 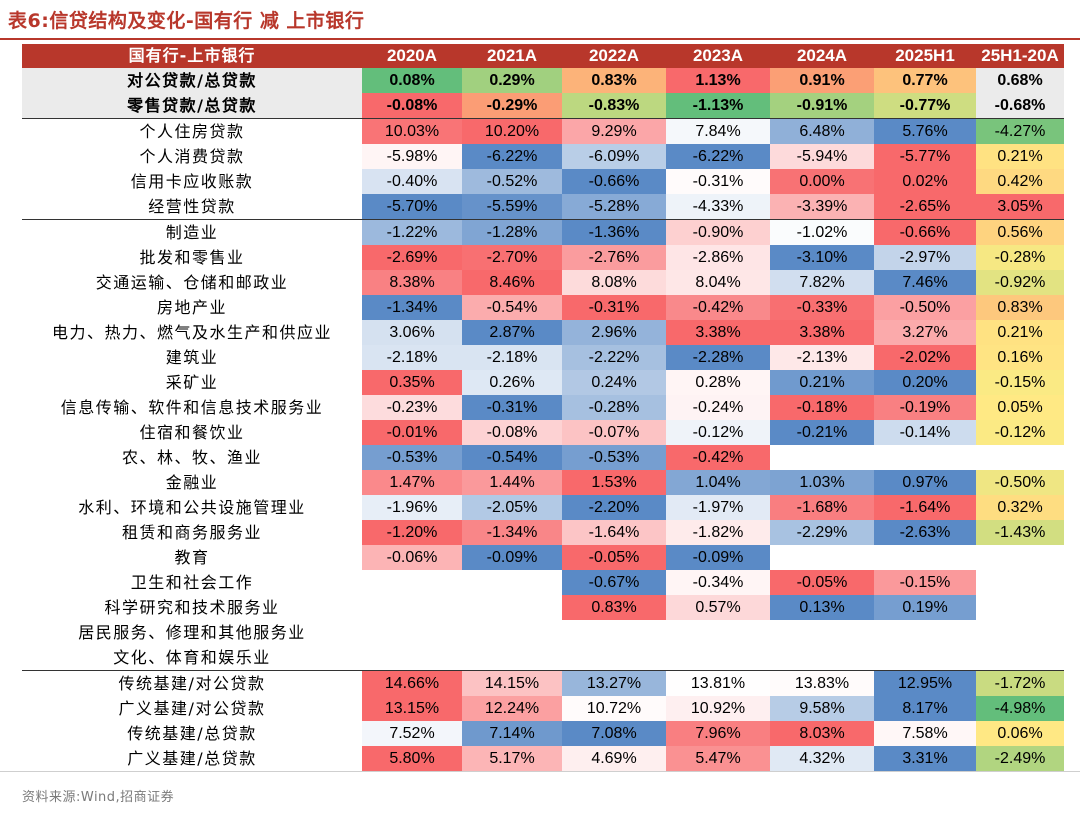 I want to click on value-cell: -0.66%, so click(x=614, y=181).